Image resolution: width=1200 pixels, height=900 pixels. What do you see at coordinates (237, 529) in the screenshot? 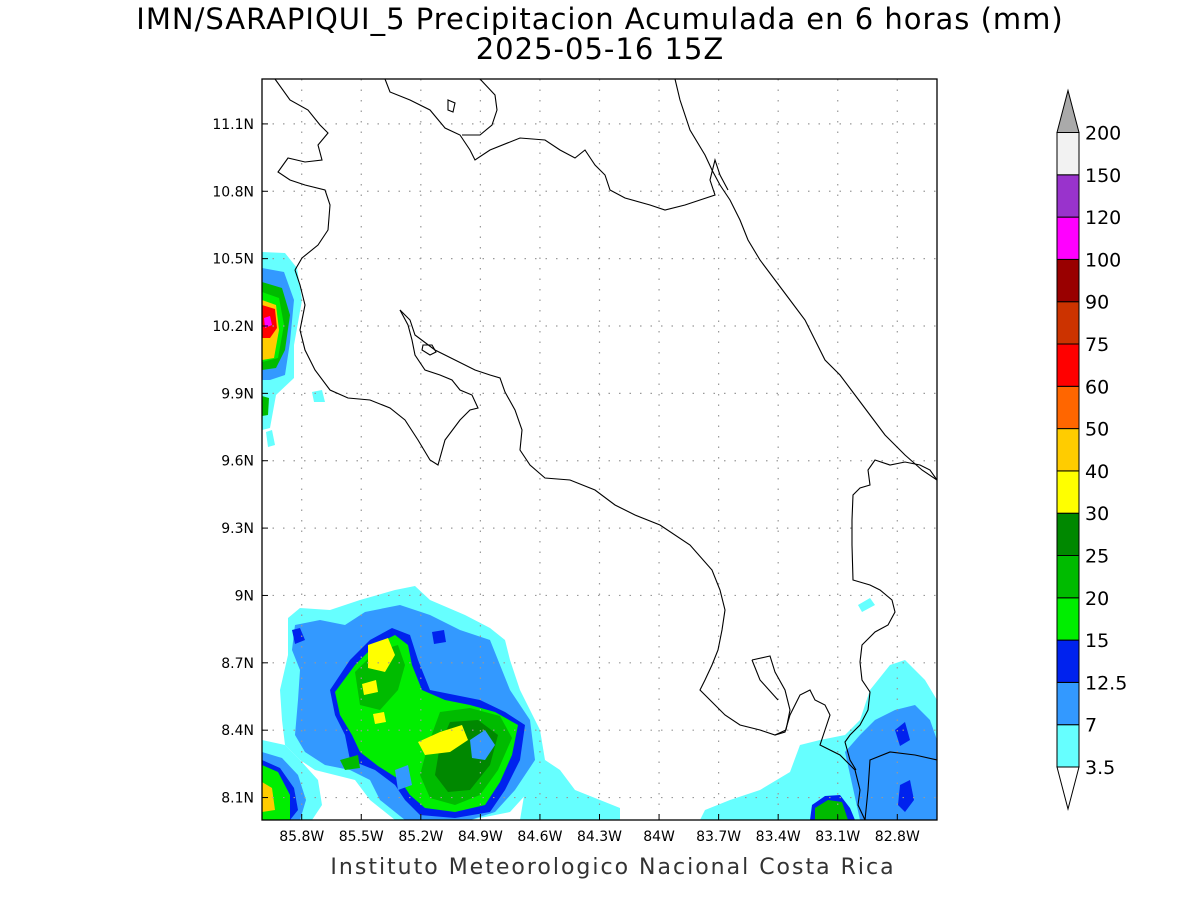
I see `lat-tick-label: 9.3N` at bounding box center [237, 529].